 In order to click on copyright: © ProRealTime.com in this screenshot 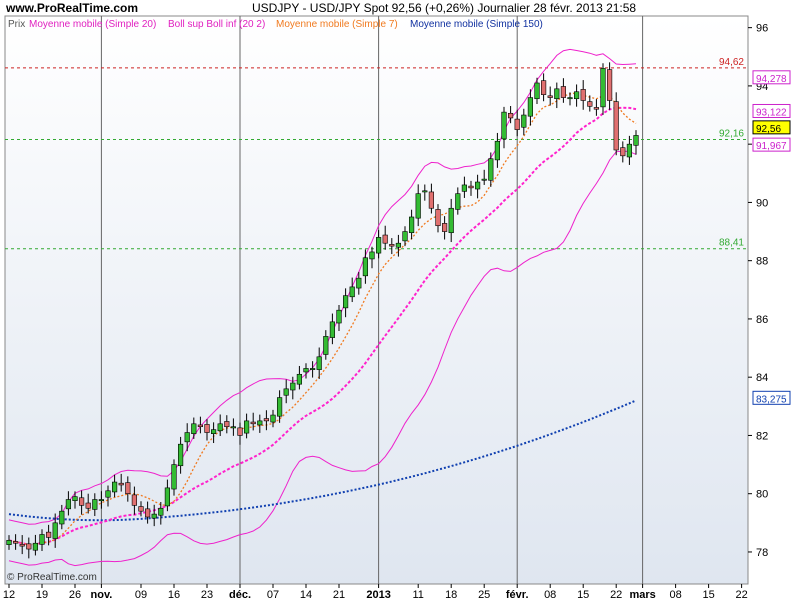, I will do `click(52, 577)`.